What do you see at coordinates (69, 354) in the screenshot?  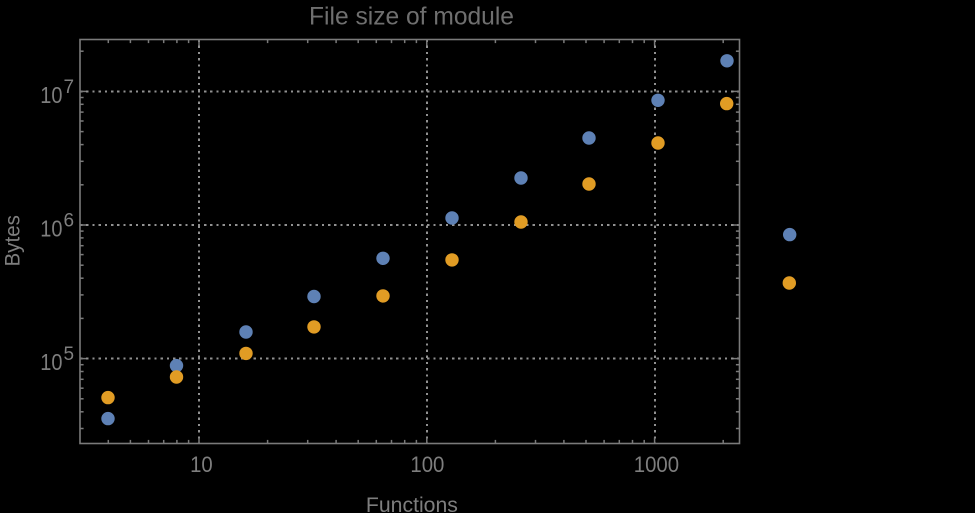 I see `svg-text: 5` at bounding box center [69, 354].